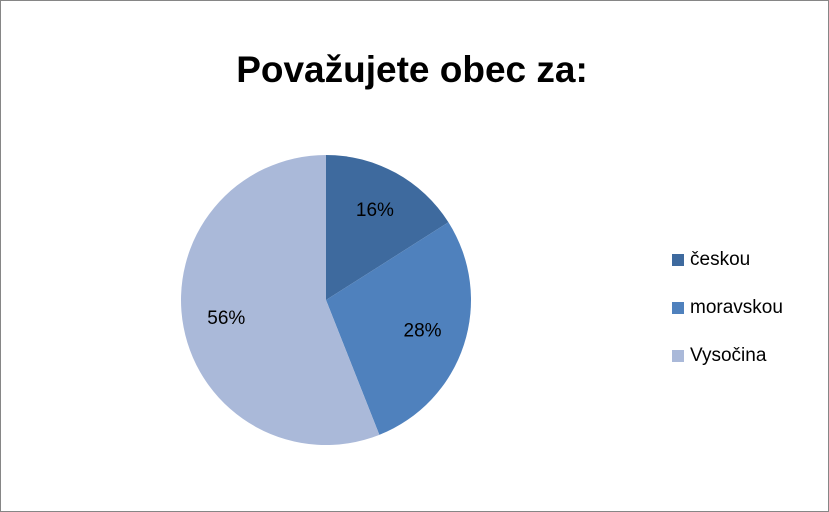 This screenshot has width=829, height=512. What do you see at coordinates (375, 210) in the screenshot?
I see `data-label: 16%` at bounding box center [375, 210].